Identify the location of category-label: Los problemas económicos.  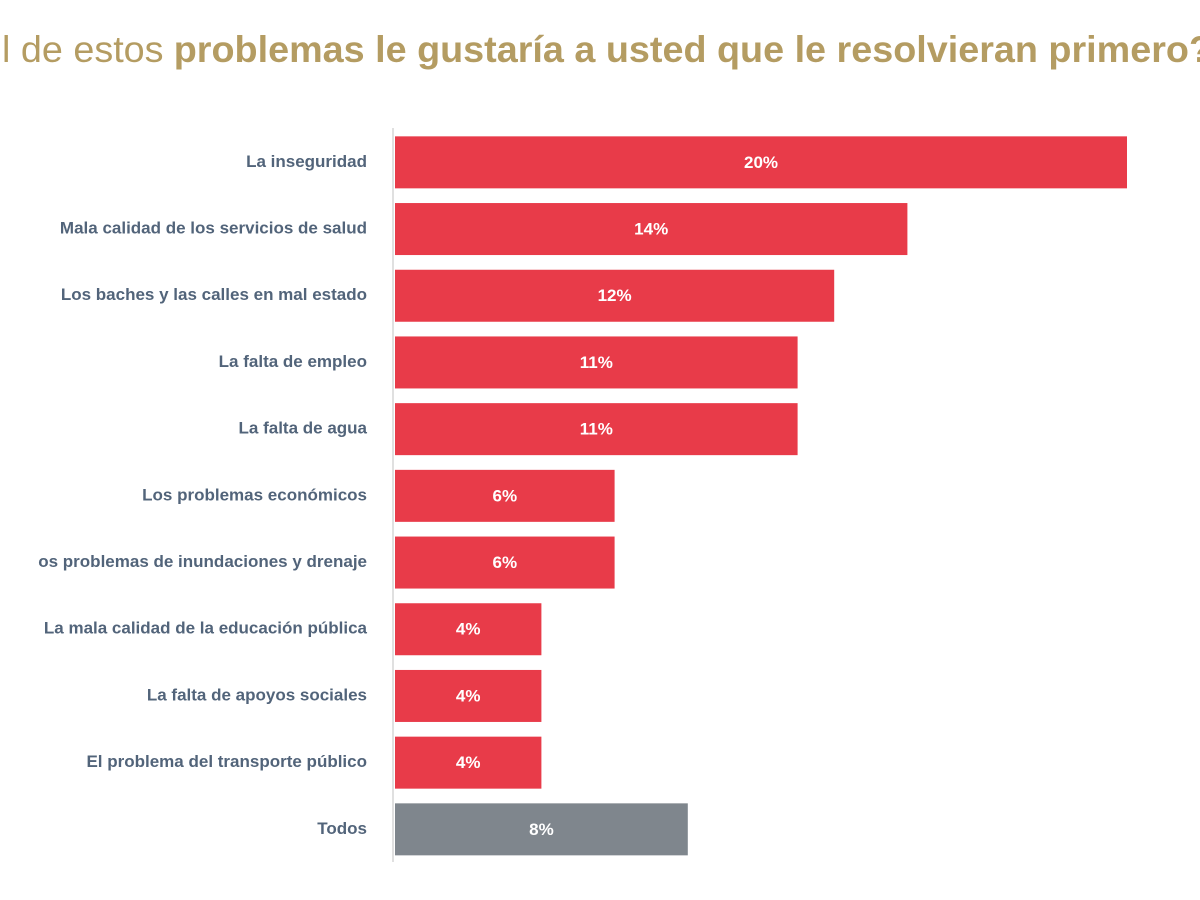
(254, 494).